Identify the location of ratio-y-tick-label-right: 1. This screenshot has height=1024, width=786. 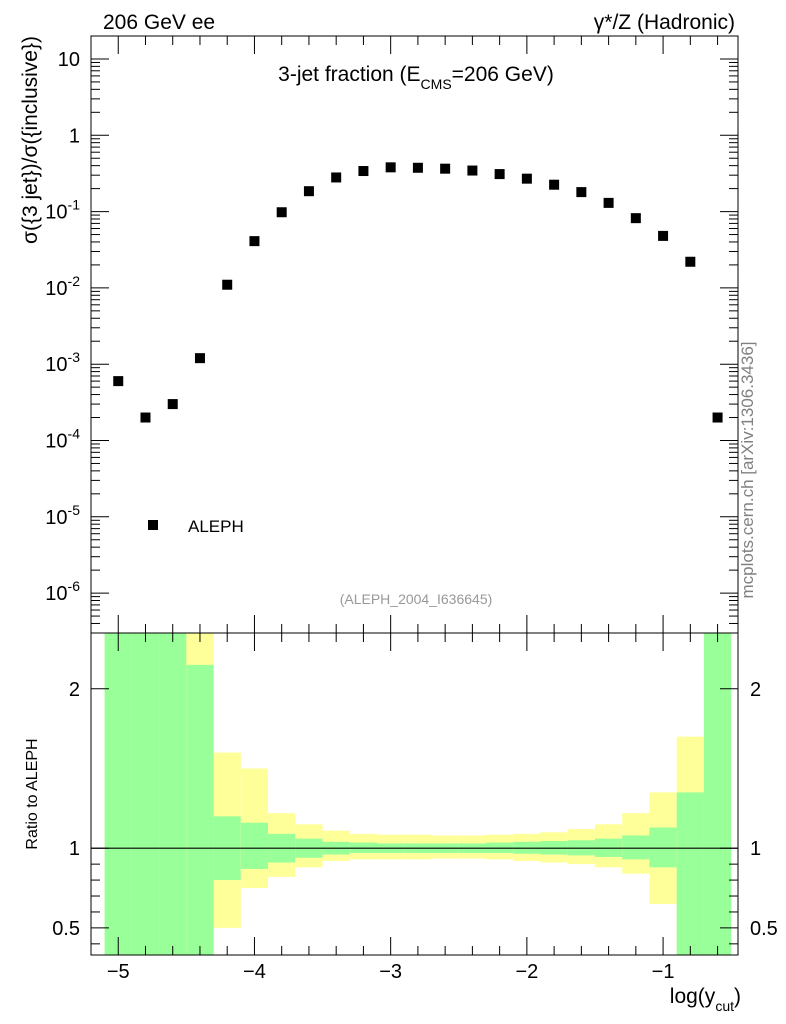
(755, 849).